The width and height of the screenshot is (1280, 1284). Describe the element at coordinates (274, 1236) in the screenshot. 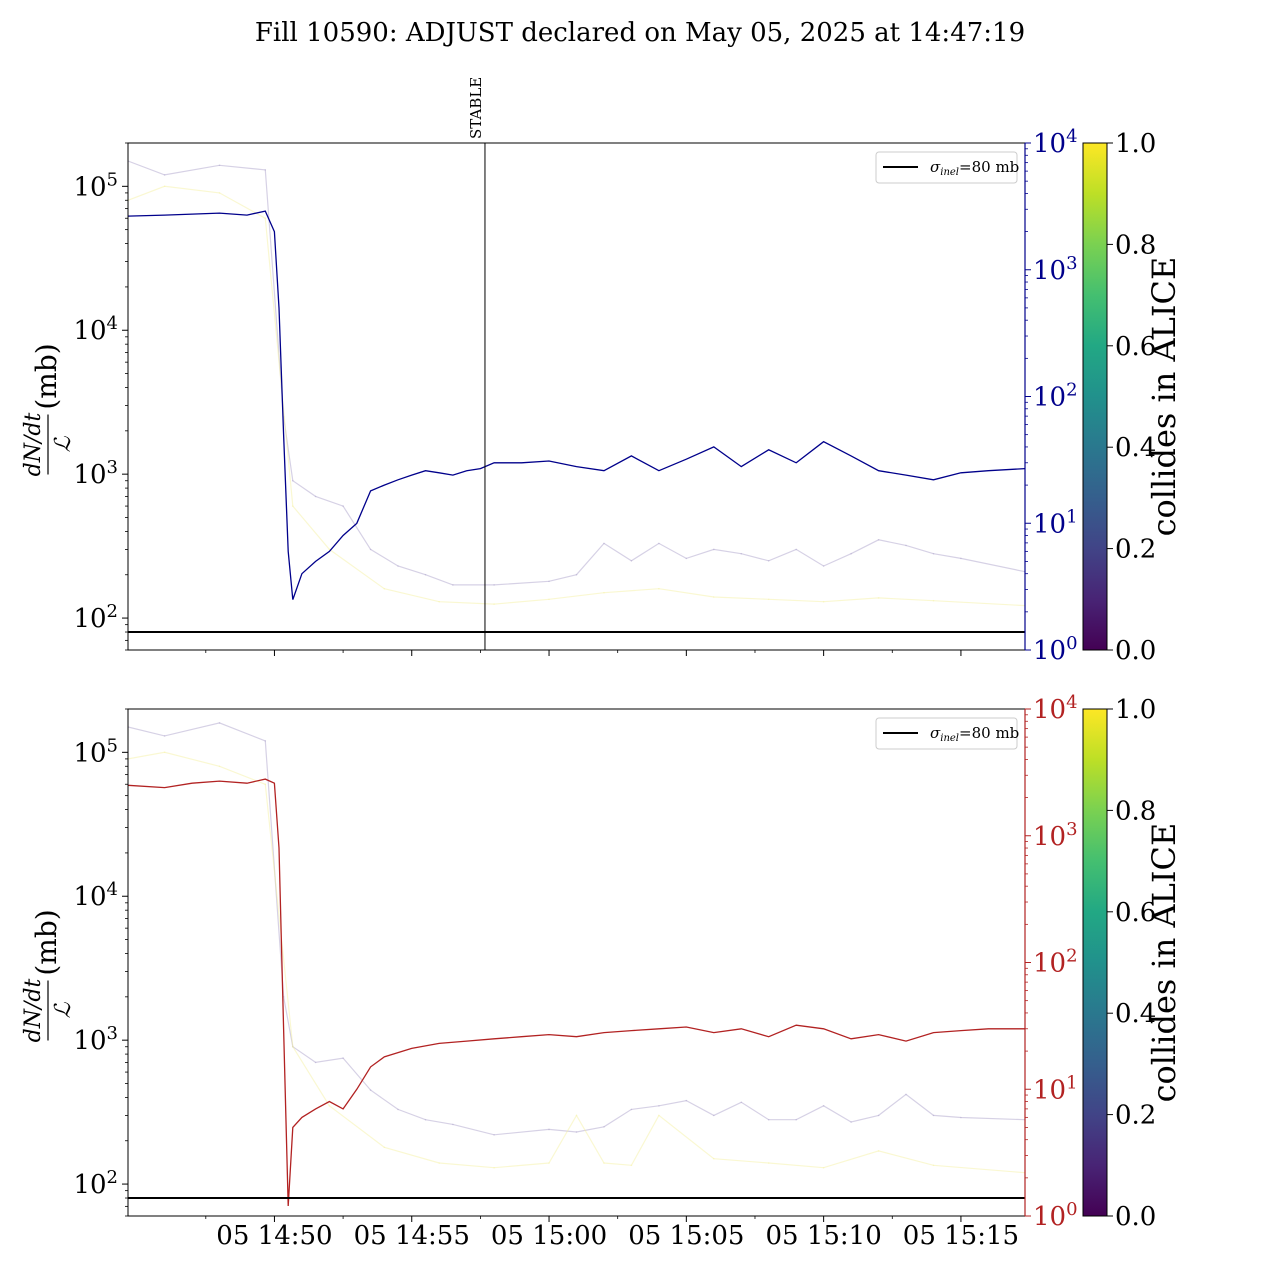

I see `x-tick-label-0: 05 14:50` at that location.